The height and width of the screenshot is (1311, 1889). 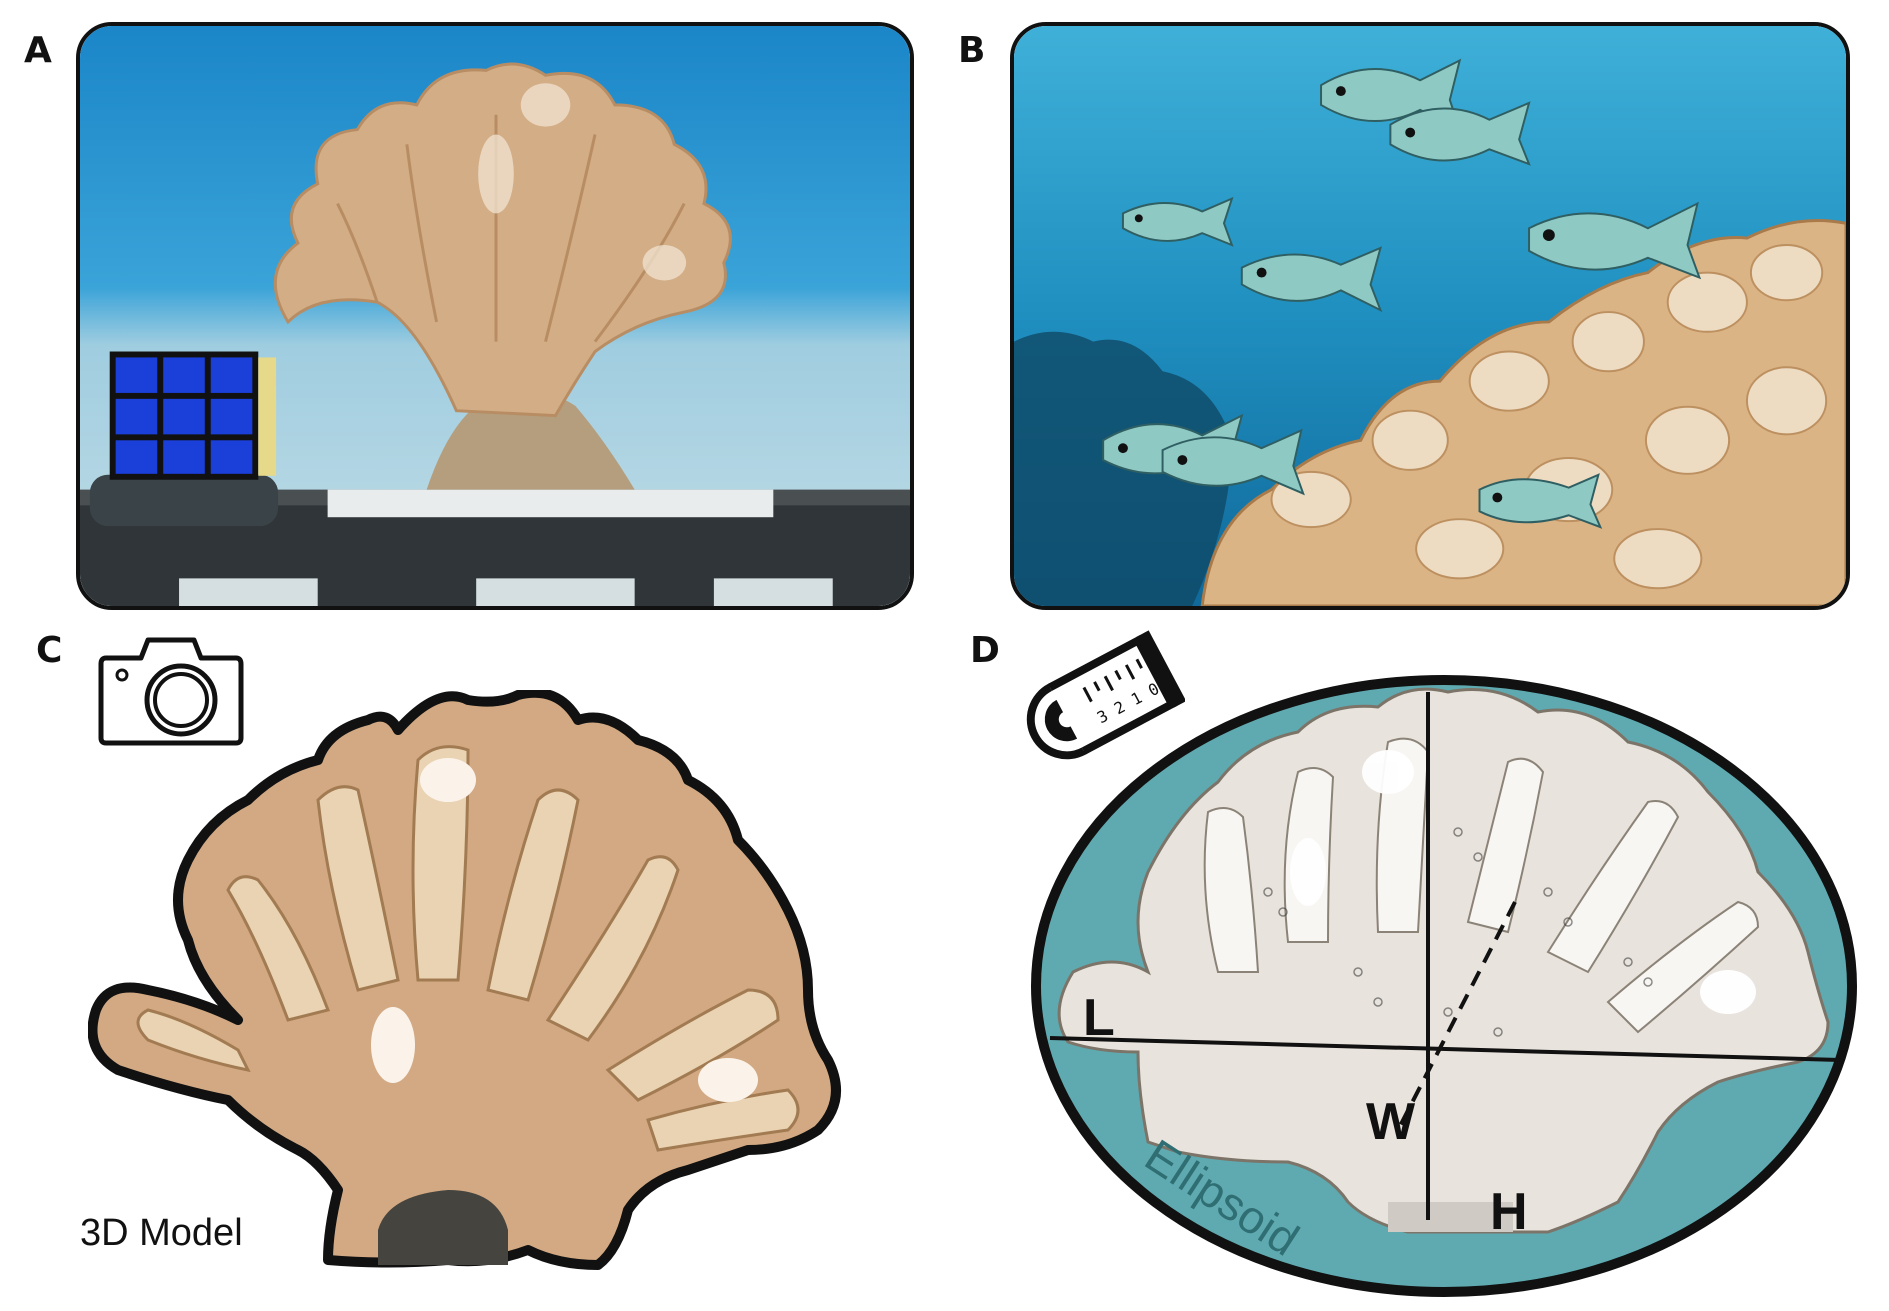 What do you see at coordinates (193, 415) in the screenshot?
I see `rubiks-cube` at bounding box center [193, 415].